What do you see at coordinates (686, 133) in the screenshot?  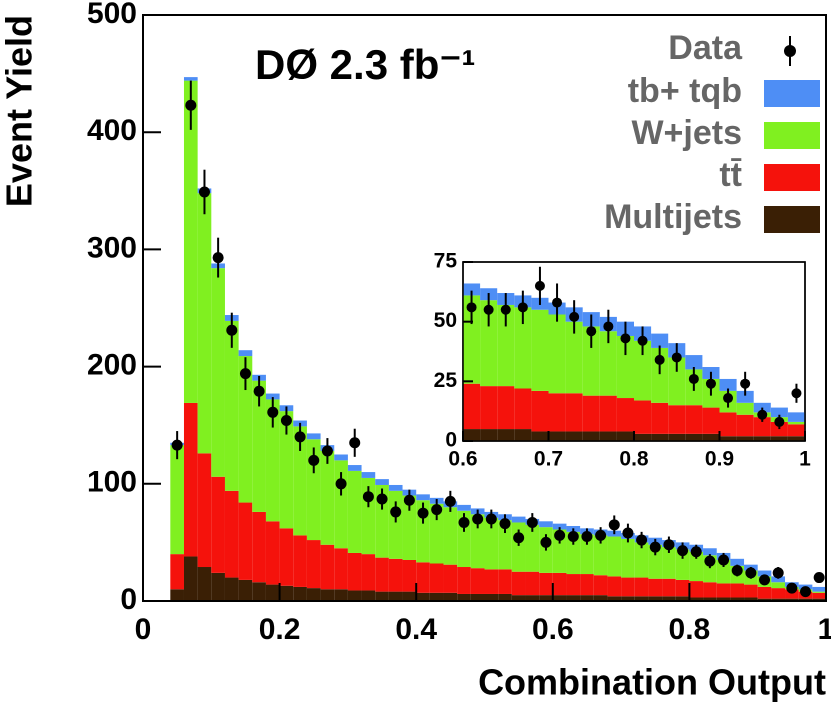 I see `legend-label: W+jets` at bounding box center [686, 133].